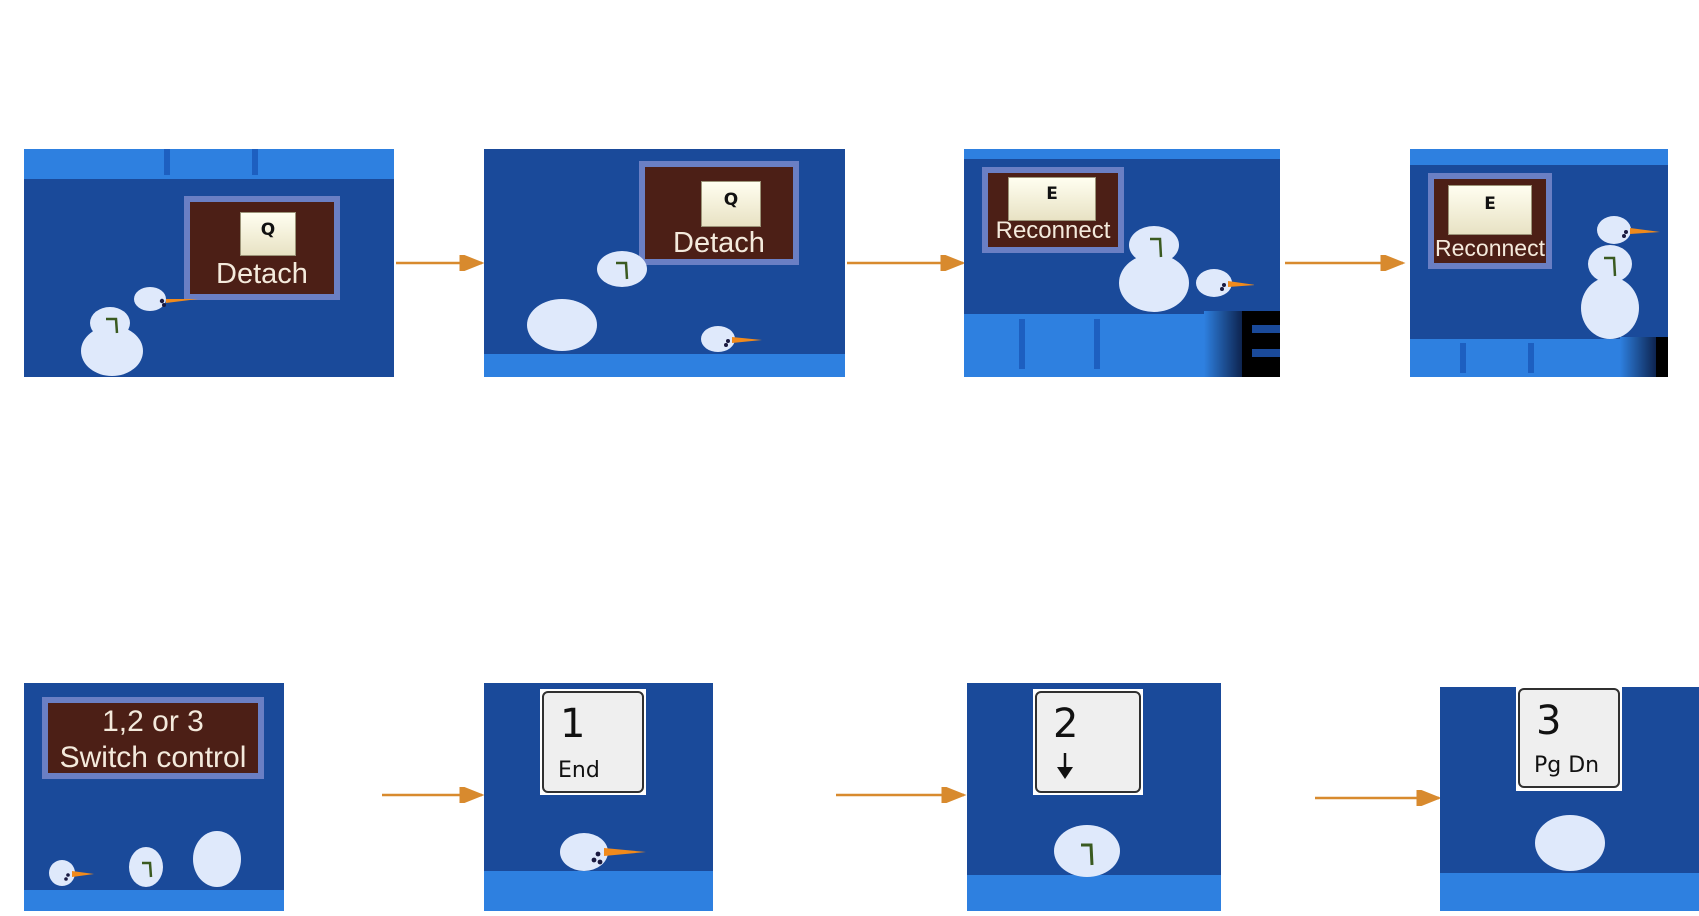 This screenshot has width=1699, height=916. Describe the element at coordinates (1569, 799) in the screenshot. I see `frame-key-3: 3 Pg Dn` at that location.